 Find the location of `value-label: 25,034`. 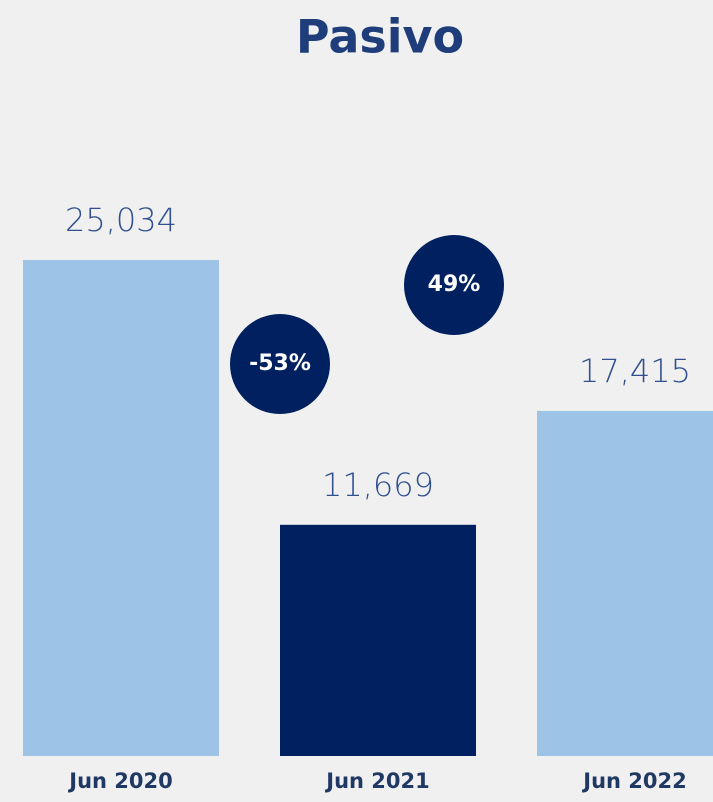

value-label: 25,034 is located at coordinates (121, 220).